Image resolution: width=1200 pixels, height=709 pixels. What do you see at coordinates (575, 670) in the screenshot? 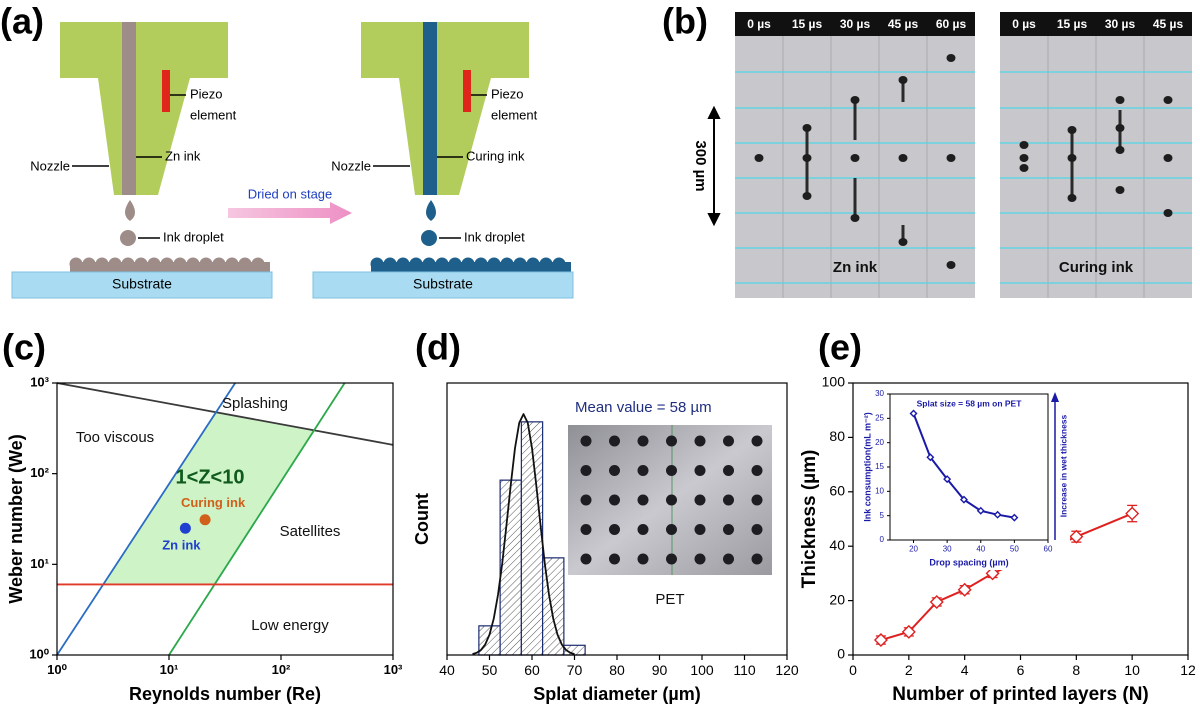
I see `x-tick-label: 70` at bounding box center [575, 670].